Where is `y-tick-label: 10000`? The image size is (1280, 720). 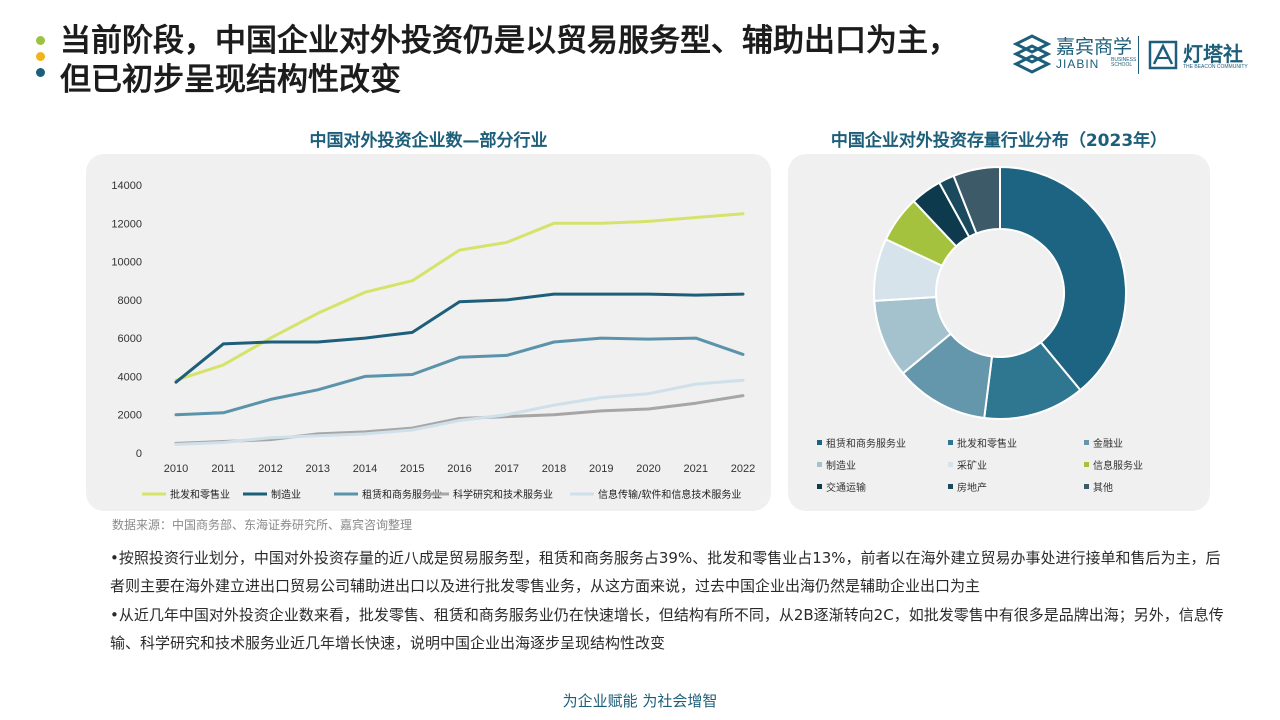 y-tick-label: 10000 is located at coordinates (126, 263).